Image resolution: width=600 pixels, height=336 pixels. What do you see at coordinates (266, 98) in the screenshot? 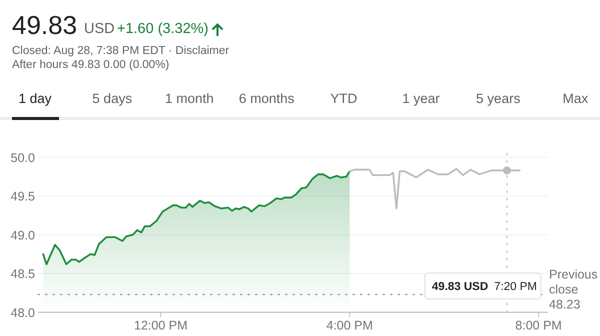
I see `text: 6 months` at bounding box center [266, 98].